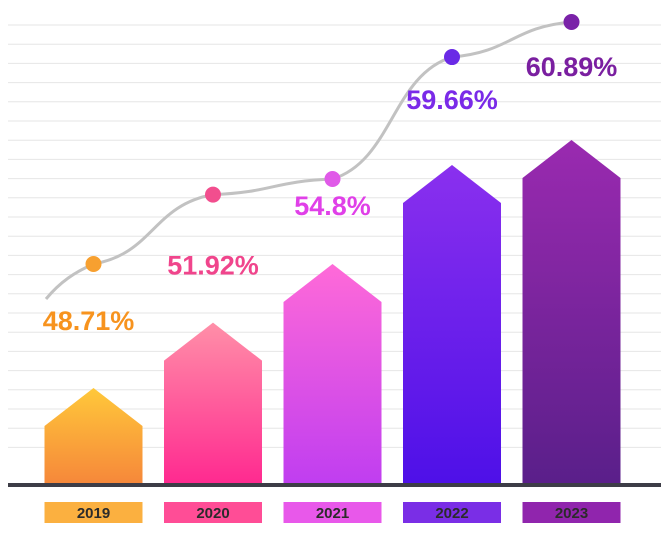 This screenshot has width=669, height=537. I want to click on year-box-2021, so click(332, 512).